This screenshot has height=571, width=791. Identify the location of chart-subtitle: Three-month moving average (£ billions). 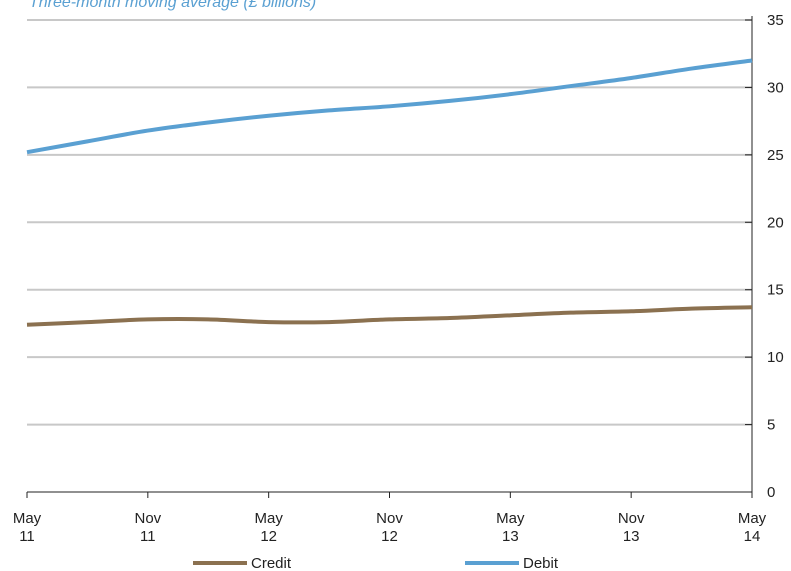
(173, 5).